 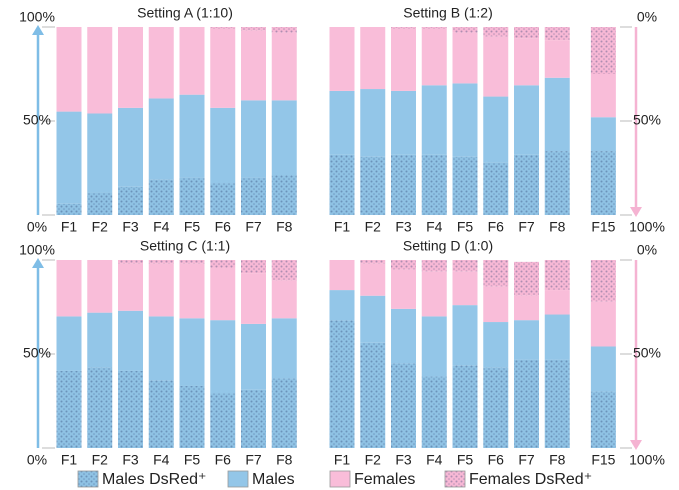 What do you see at coordinates (185, 13) in the screenshot?
I see `chart-title: Setting A (1:10)` at bounding box center [185, 13].